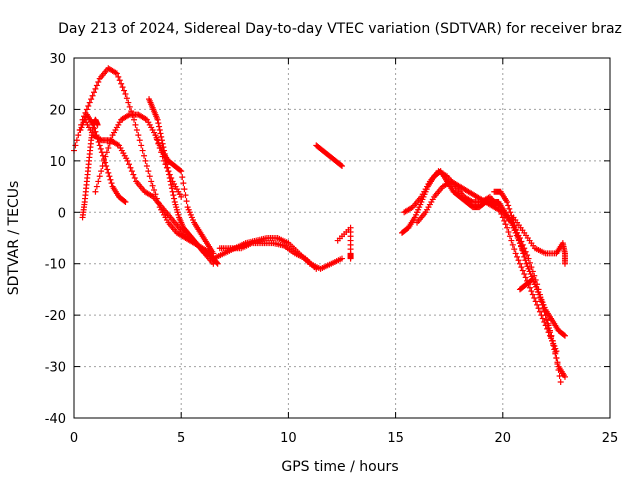 This screenshot has height=480, width=640. Describe the element at coordinates (181, 438) in the screenshot. I see `x-tick-label: 5` at that location.